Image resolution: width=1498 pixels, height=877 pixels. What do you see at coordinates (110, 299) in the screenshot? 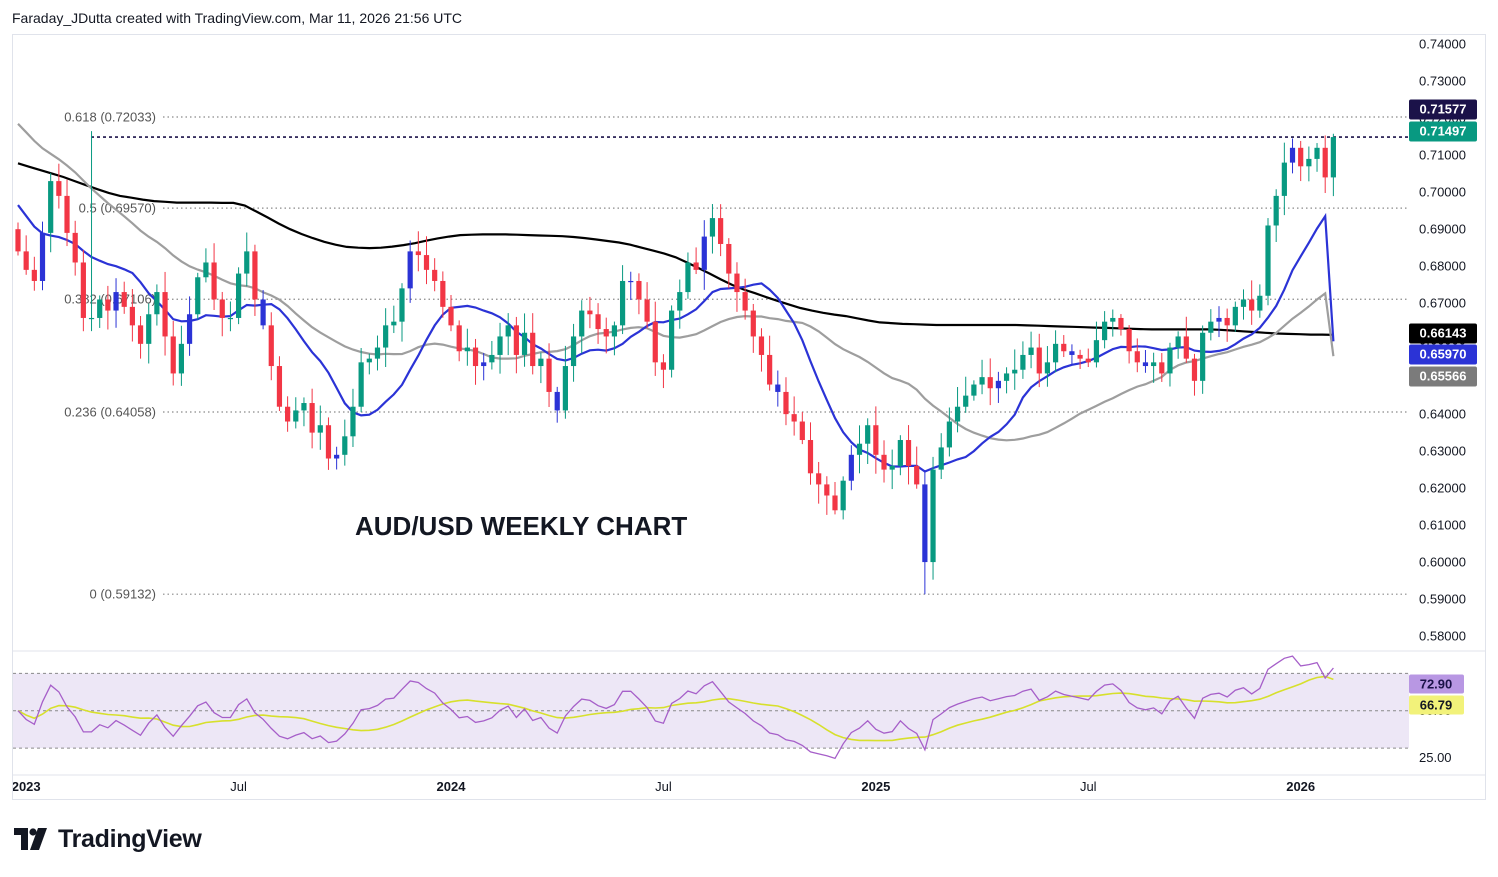
I see `fib-level-label: 0.382 (0.67106)` at bounding box center [110, 299].